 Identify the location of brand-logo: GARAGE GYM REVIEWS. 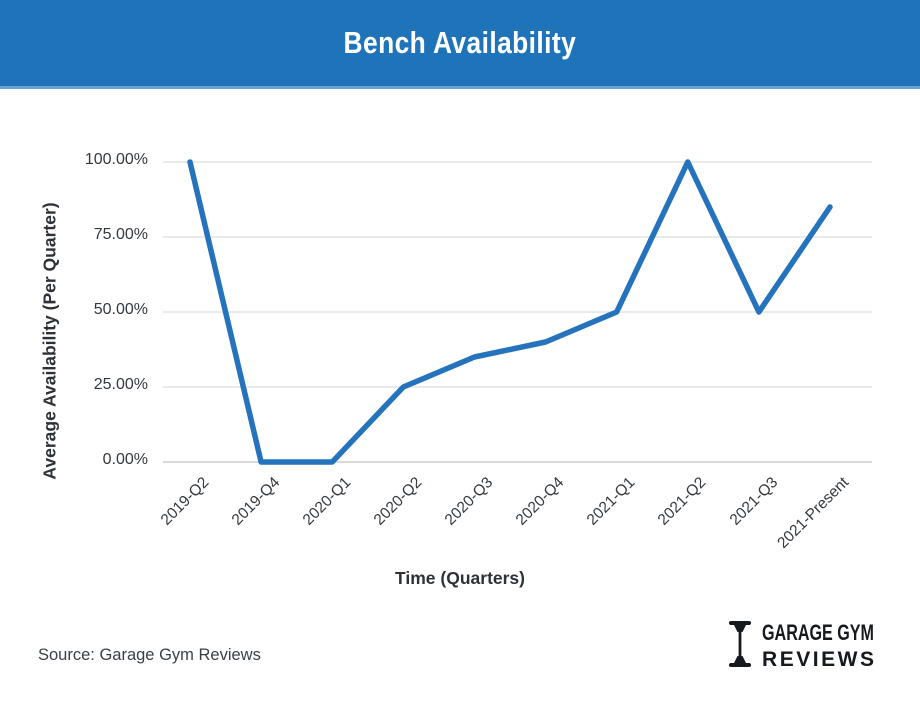
(803, 646).